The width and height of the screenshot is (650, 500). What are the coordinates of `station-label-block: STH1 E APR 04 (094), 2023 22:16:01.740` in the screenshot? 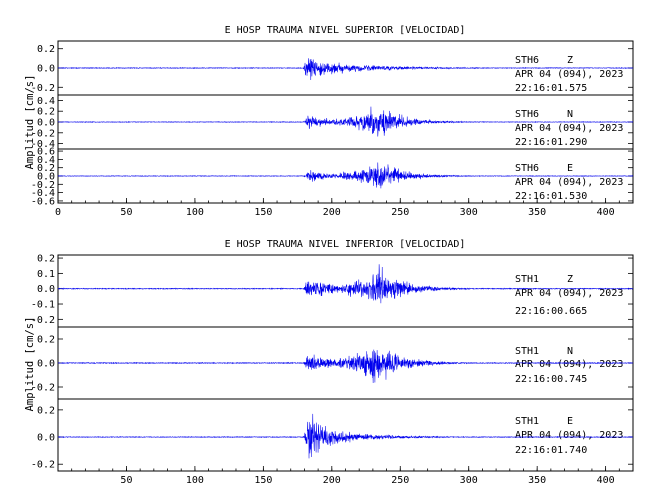 It's located at (569, 436).